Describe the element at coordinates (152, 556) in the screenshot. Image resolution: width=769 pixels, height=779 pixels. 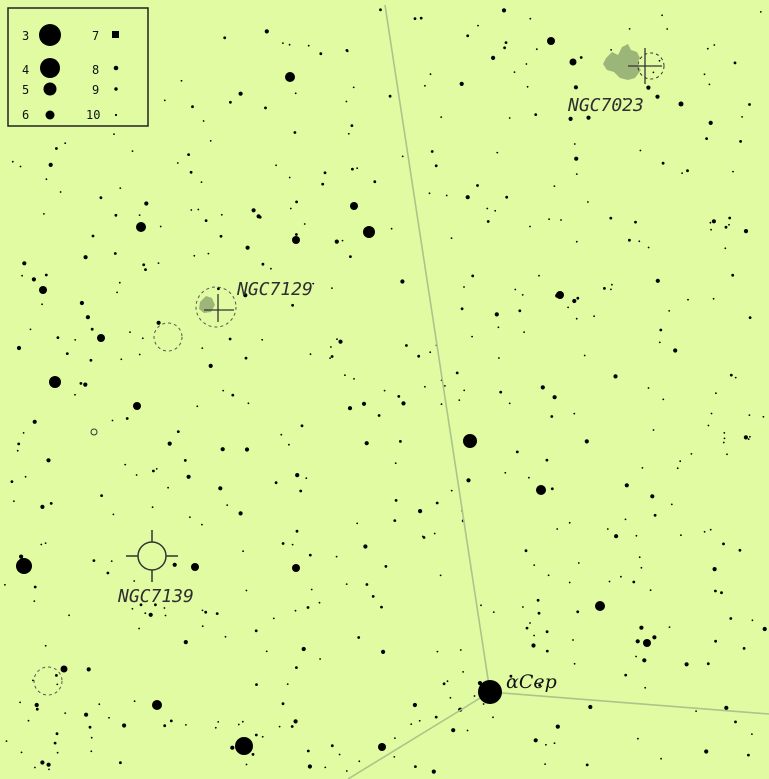
I see `ngc7139-marker` at that location.